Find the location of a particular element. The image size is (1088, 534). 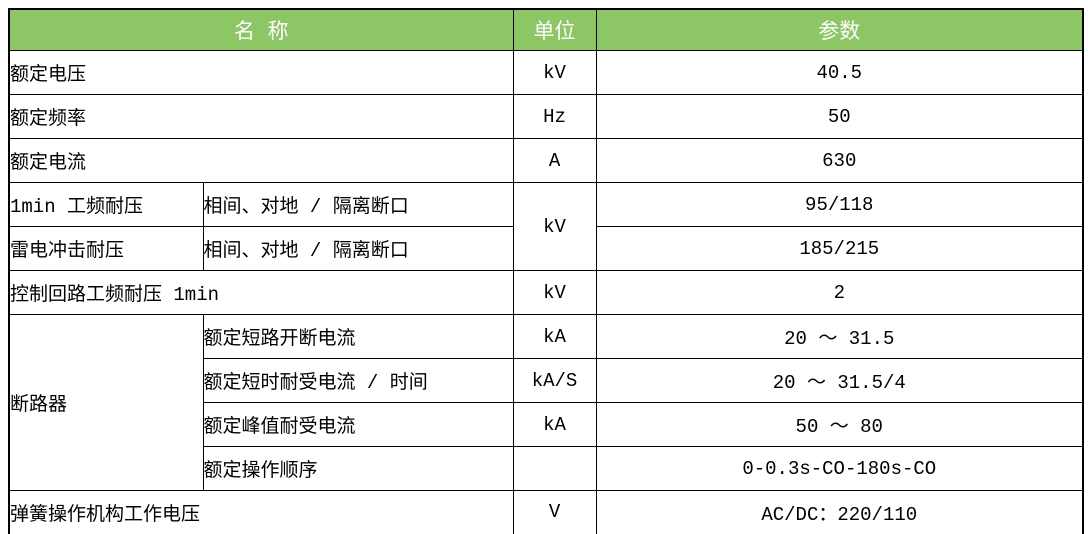

table-row: 额定频率 Hz 50 is located at coordinates (546, 116).